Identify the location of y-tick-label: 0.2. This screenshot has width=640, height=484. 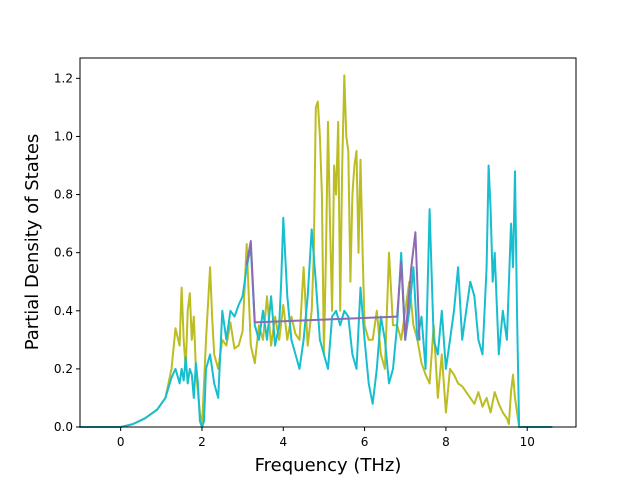
(63, 369).